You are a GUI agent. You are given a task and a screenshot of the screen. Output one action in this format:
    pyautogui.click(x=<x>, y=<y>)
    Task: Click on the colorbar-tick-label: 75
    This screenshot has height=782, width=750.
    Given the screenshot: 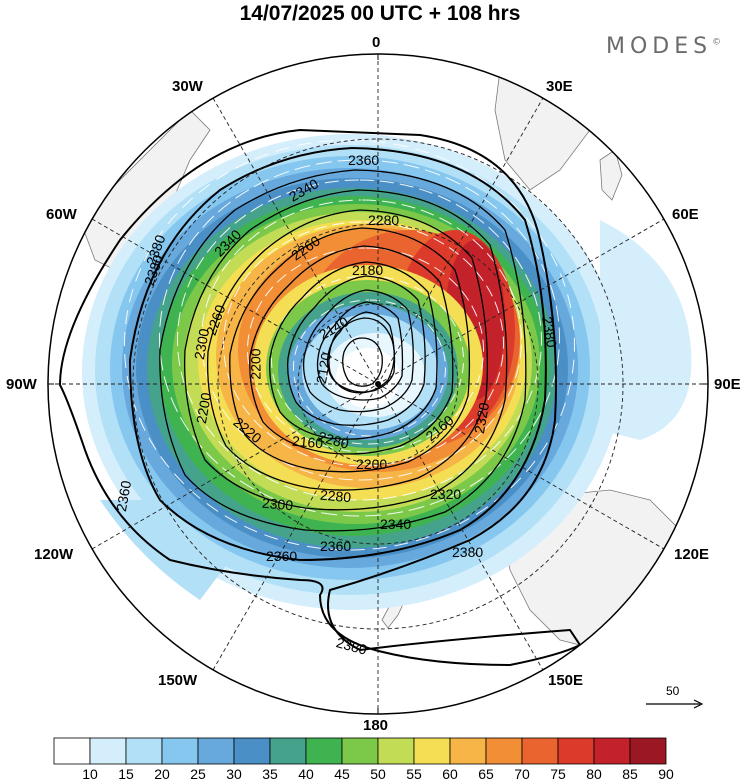 What is the action you would take?
    pyautogui.click(x=558, y=774)
    